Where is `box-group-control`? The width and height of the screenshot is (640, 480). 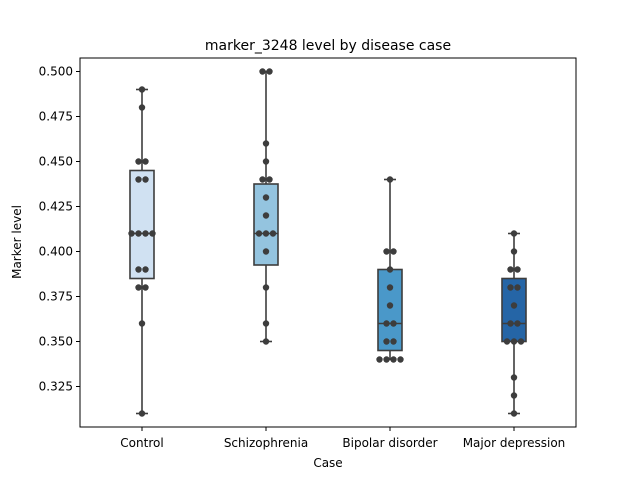 box-group-control is located at coordinates (142, 251).